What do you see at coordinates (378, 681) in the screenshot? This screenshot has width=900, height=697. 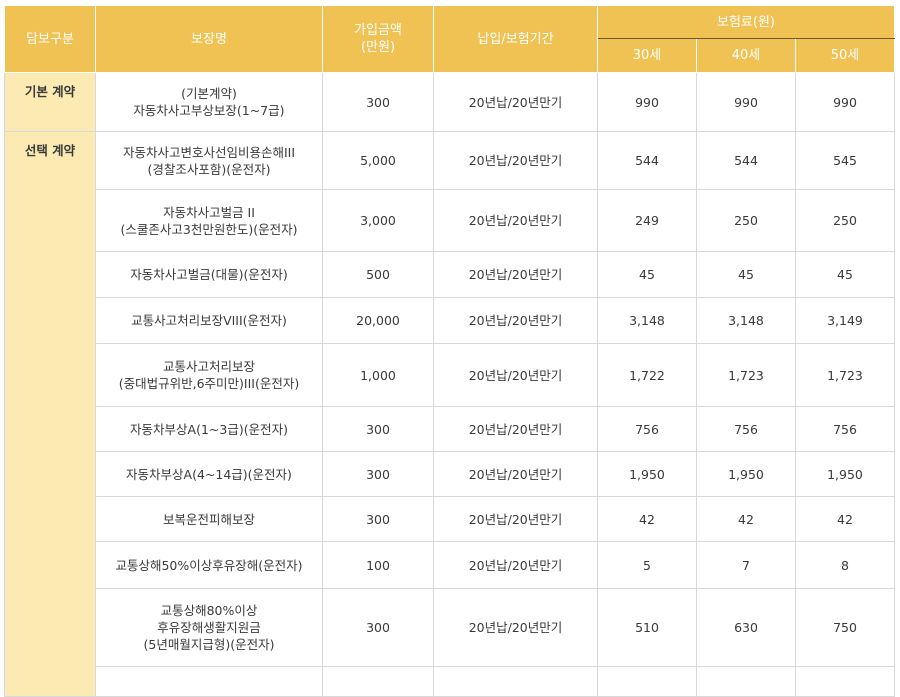 I see `amount-cell` at bounding box center [378, 681].